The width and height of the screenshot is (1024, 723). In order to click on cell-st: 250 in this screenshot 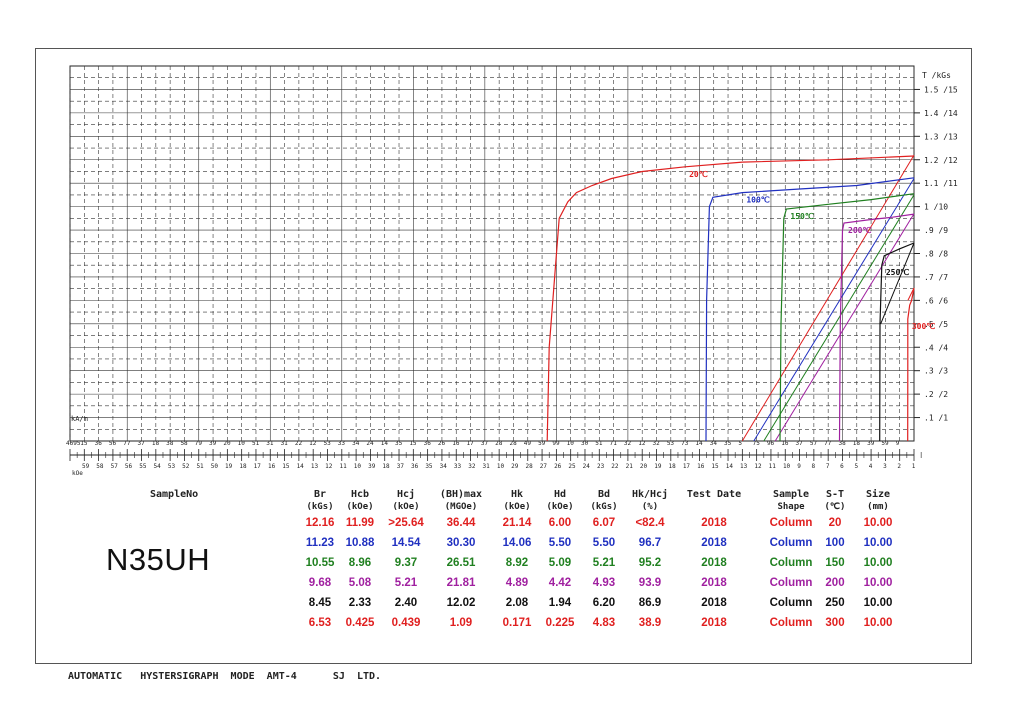, I will do `click(835, 603)`.